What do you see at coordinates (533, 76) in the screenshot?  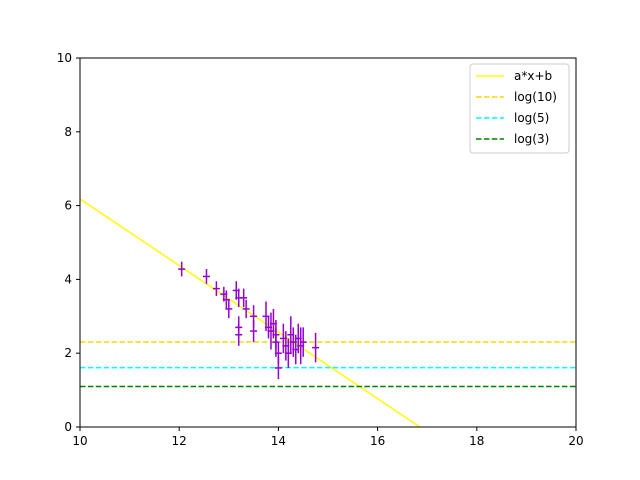 I see `legend-label: a*x+b` at bounding box center [533, 76].